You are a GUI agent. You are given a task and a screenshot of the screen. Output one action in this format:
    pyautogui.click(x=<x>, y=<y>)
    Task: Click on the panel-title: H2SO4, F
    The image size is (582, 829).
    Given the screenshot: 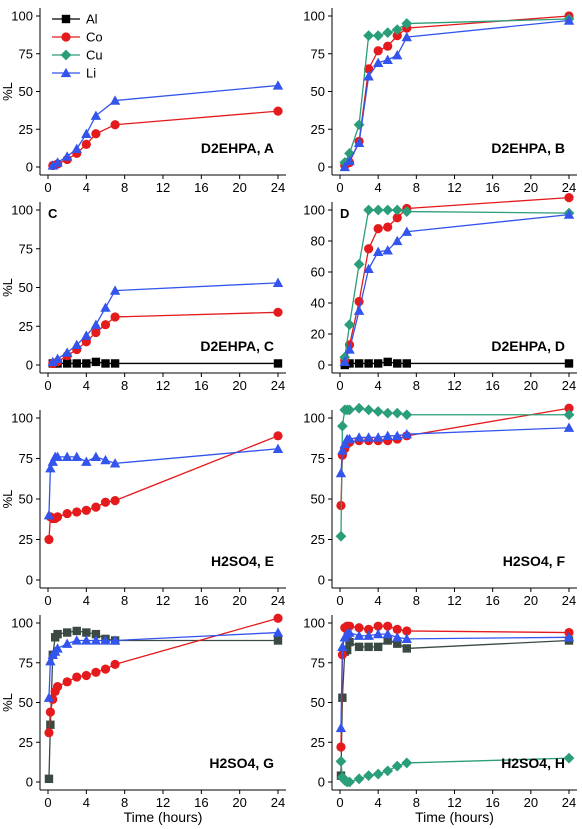 What is the action you would take?
    pyautogui.click(x=534, y=561)
    